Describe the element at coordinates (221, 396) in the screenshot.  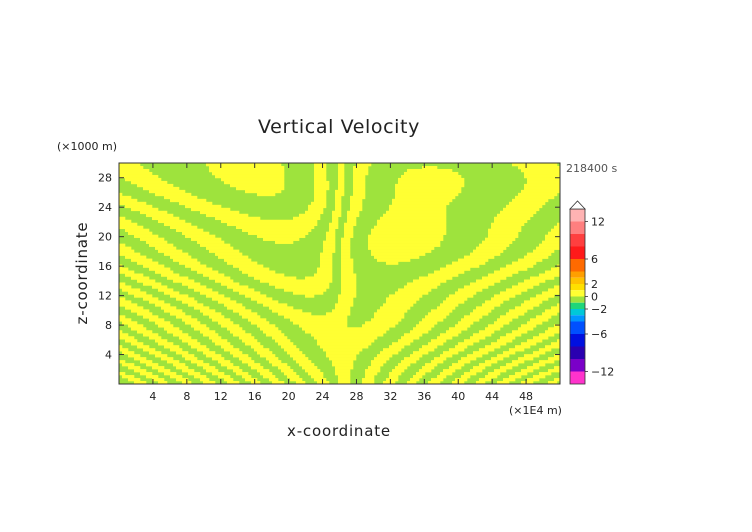
I see `x-tick-label: 12` at that location.